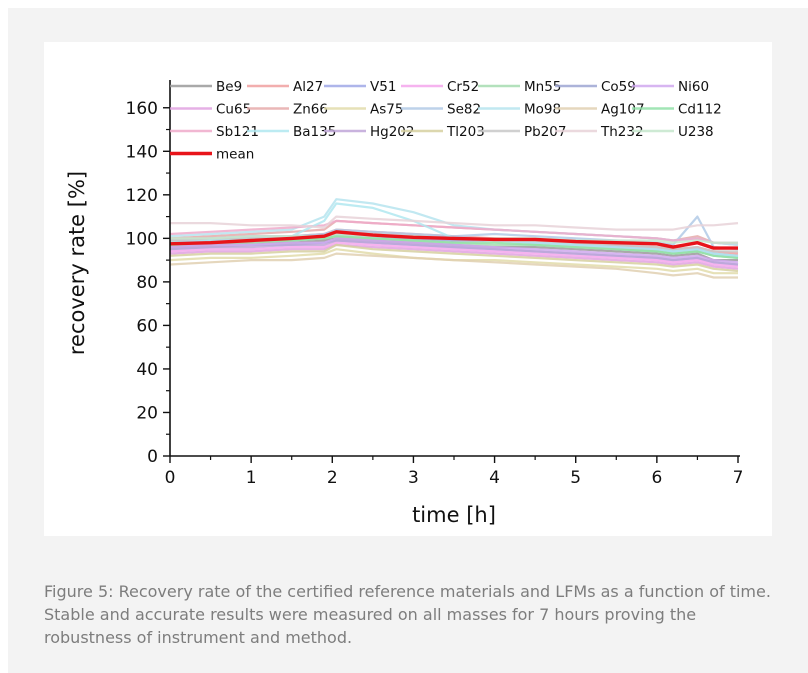  I want to click on series-line-ni60, so click(454, 250).